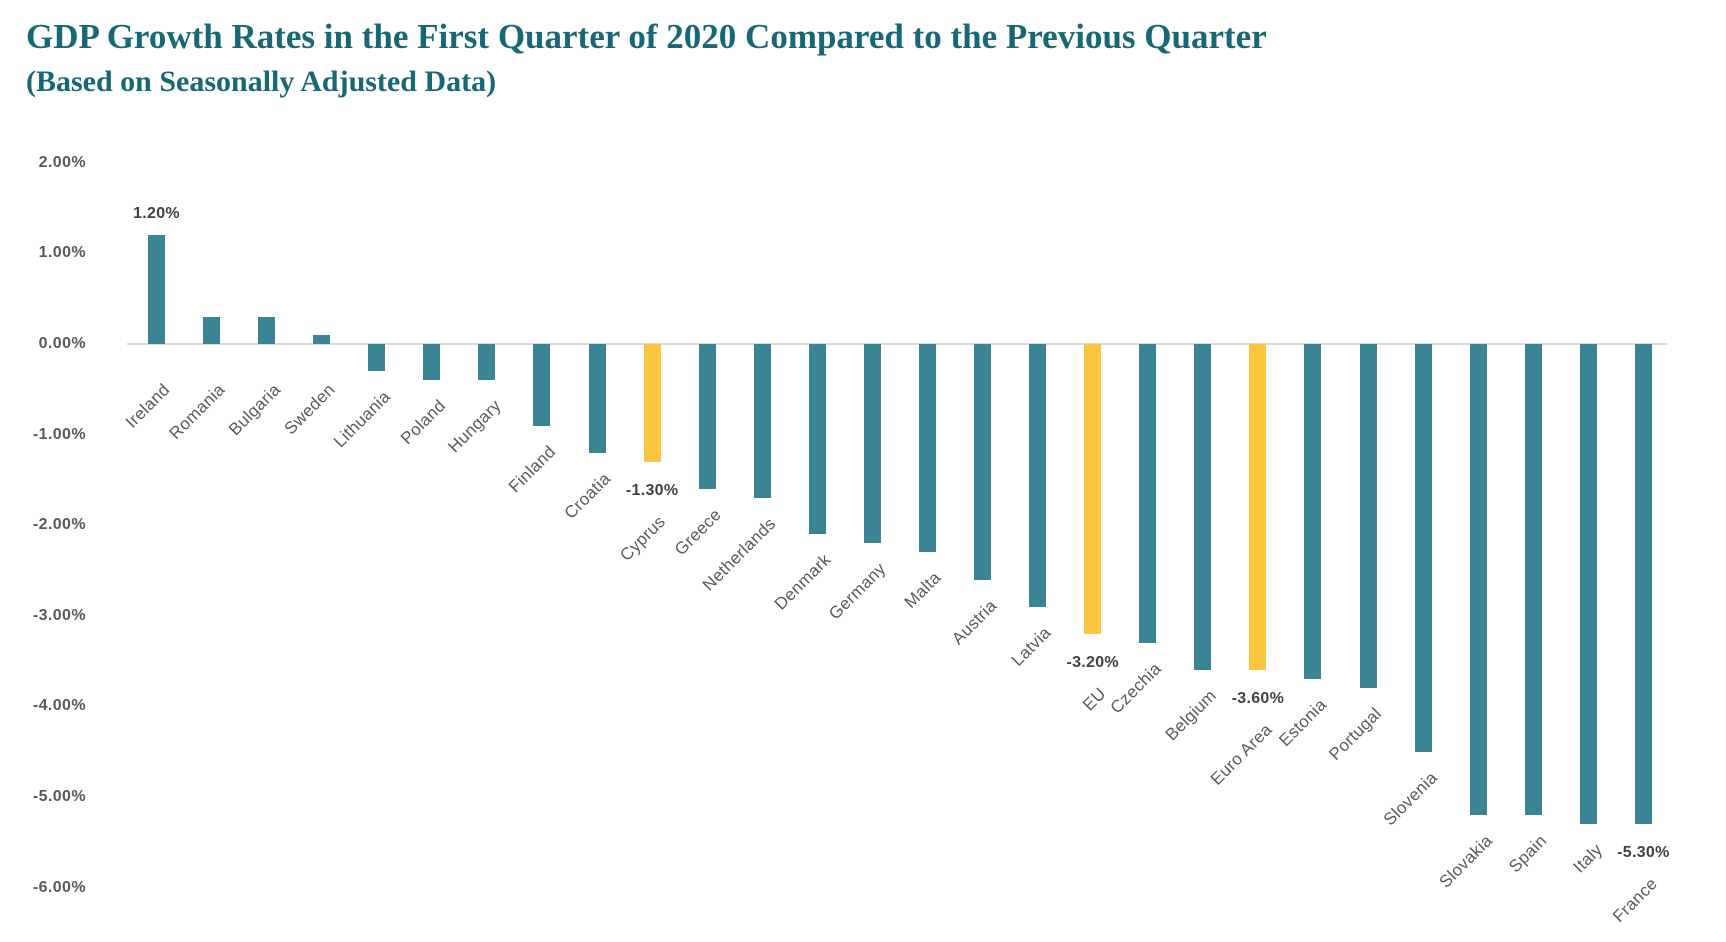 This screenshot has width=1726, height=942. I want to click on y-axis-tick: -6.00%, so click(59, 887).